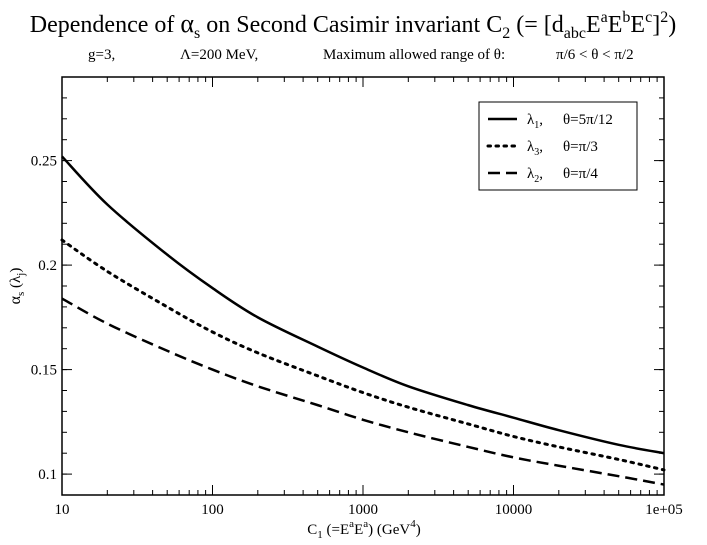 The width and height of the screenshot is (707, 545). What do you see at coordinates (588, 120) in the screenshot?
I see `legend-theta-1: θ=5π/12` at bounding box center [588, 120].